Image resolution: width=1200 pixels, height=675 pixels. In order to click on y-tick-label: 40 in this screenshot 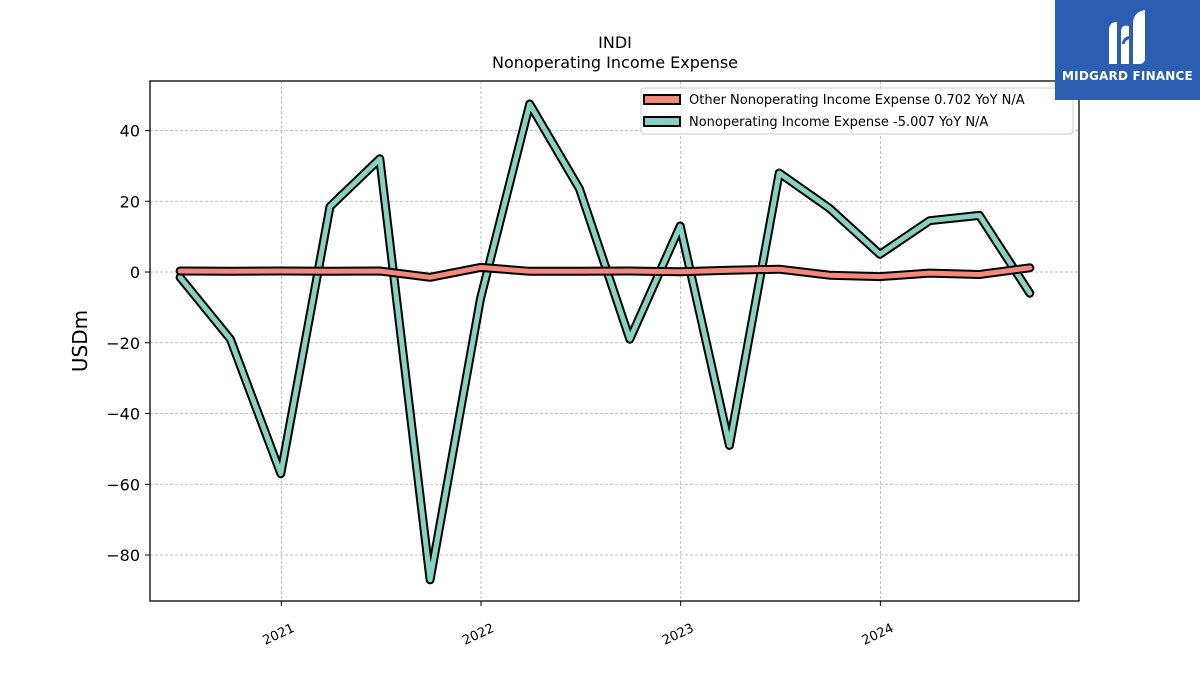, I will do `click(130, 131)`.